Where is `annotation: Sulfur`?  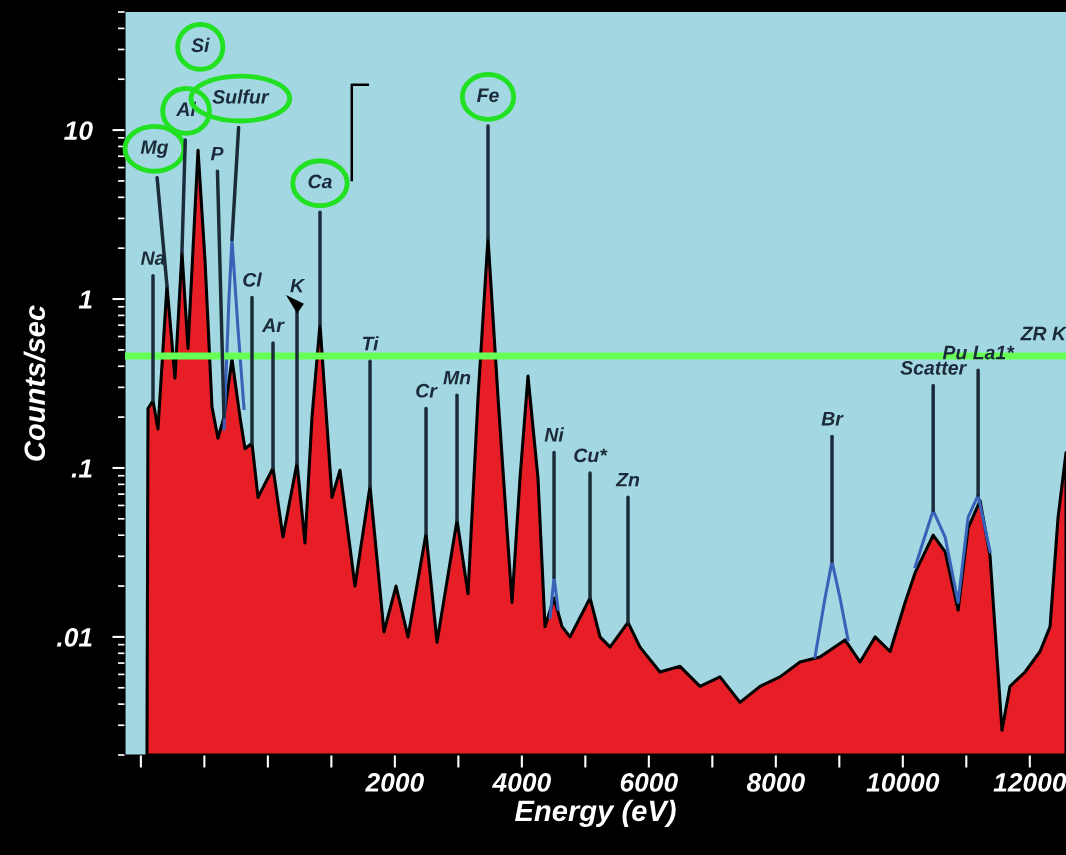
annotation: Sulfur is located at coordinates (241, 96).